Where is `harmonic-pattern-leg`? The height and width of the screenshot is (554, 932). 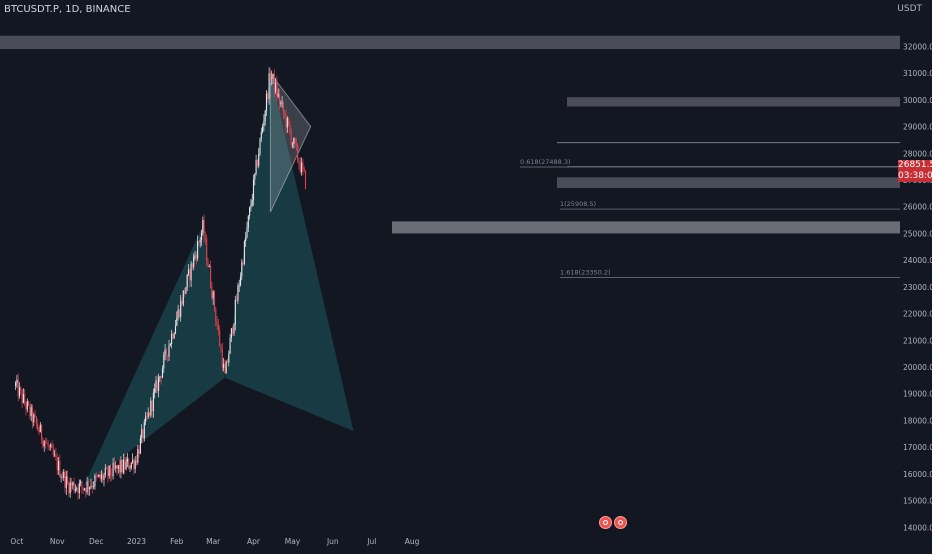 harmonic-pattern-leg is located at coordinates (154, 356).